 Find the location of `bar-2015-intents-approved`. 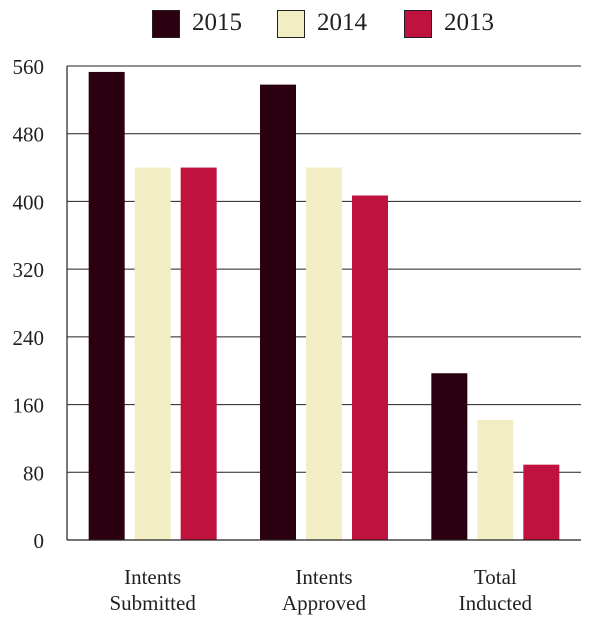

bar-2015-intents-approved is located at coordinates (278, 312).